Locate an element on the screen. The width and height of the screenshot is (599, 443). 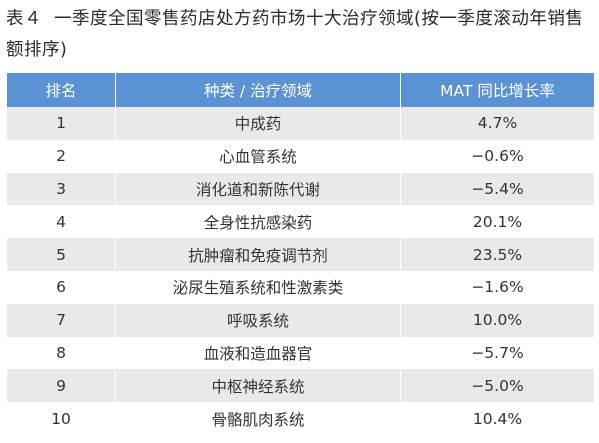
header-category: 种类 / 治疗领域 is located at coordinates (258, 90).